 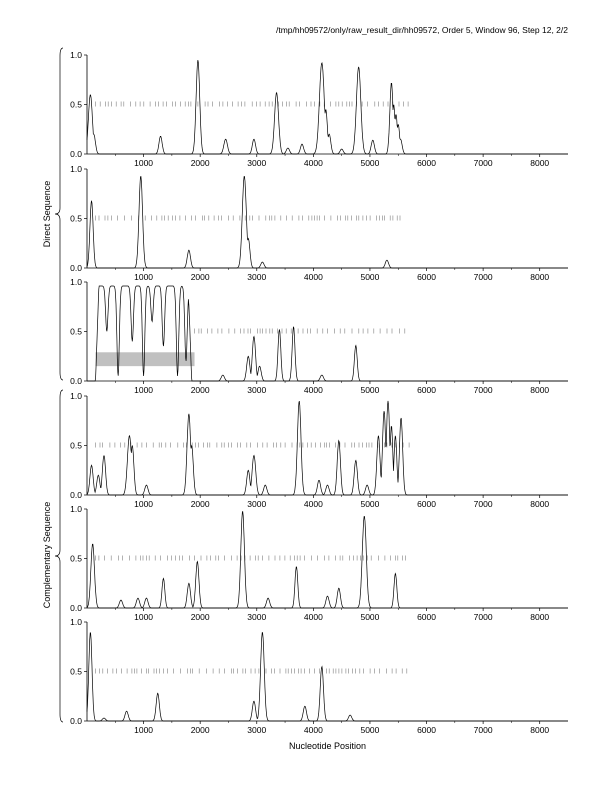 What do you see at coordinates (47, 214) in the screenshot?
I see `group-label-direct: Direct Sequence` at bounding box center [47, 214].